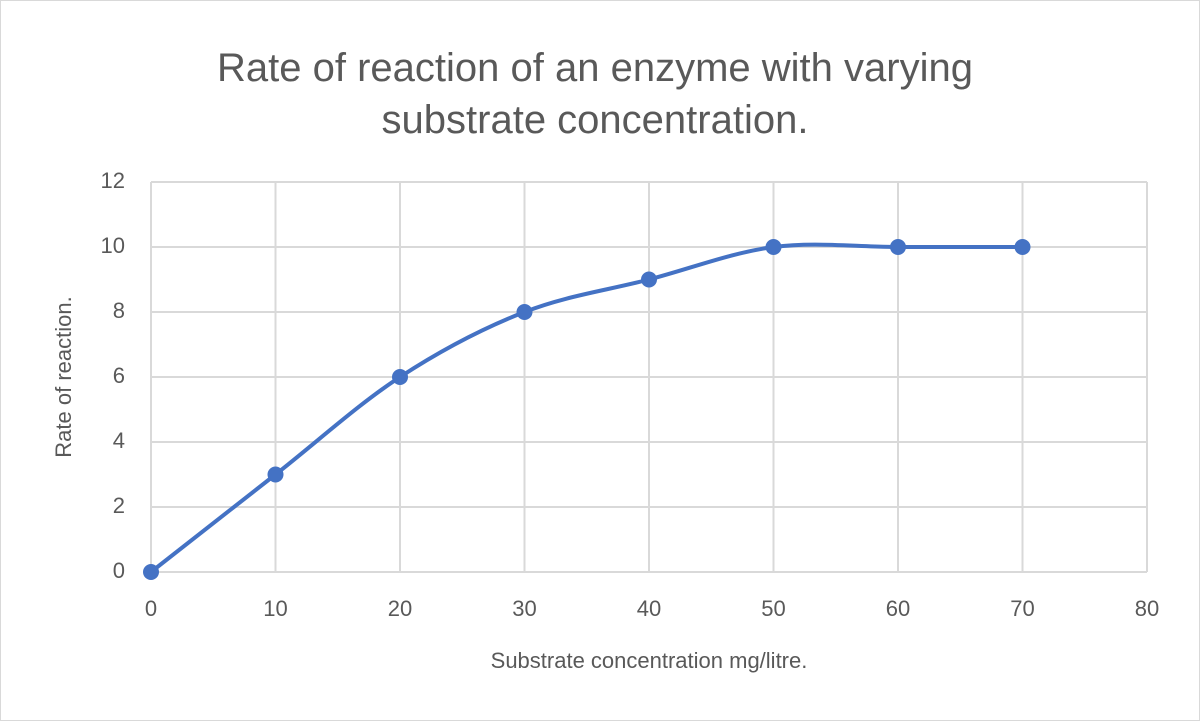 This screenshot has width=1200, height=721. What do you see at coordinates (1147, 608) in the screenshot?
I see `x-tick-label: 80` at bounding box center [1147, 608].